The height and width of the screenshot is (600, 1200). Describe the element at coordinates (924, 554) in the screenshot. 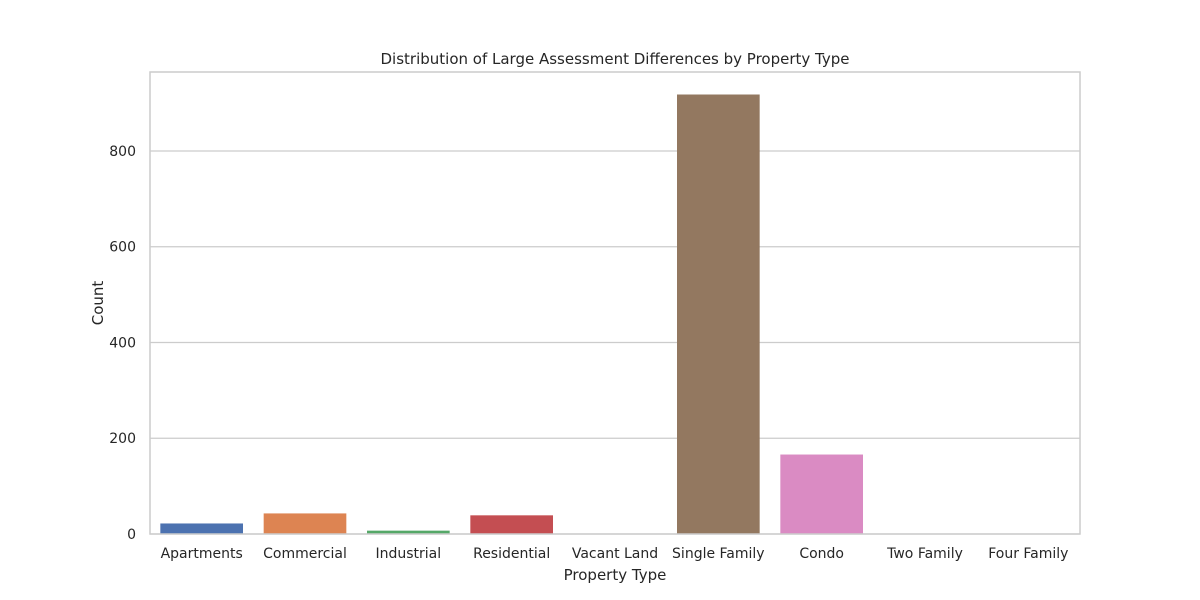

I see `x-tick-label: Two Family` at that location.